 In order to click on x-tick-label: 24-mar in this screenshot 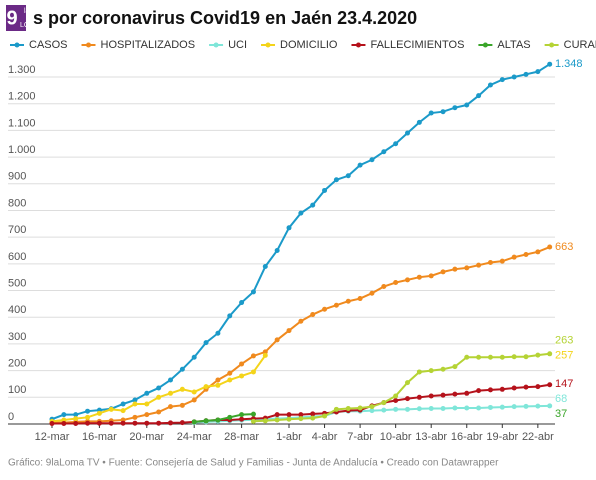, I will do `click(194, 437)`.